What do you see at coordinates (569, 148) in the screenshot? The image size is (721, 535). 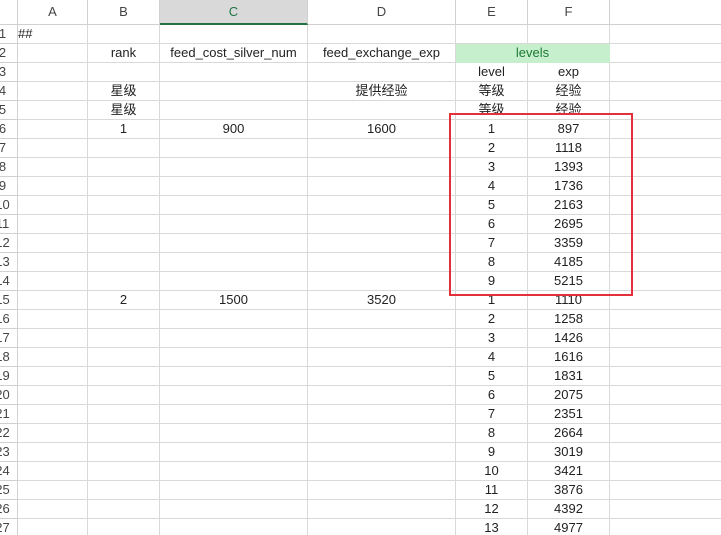 I see `cell: 1118` at bounding box center [569, 148].